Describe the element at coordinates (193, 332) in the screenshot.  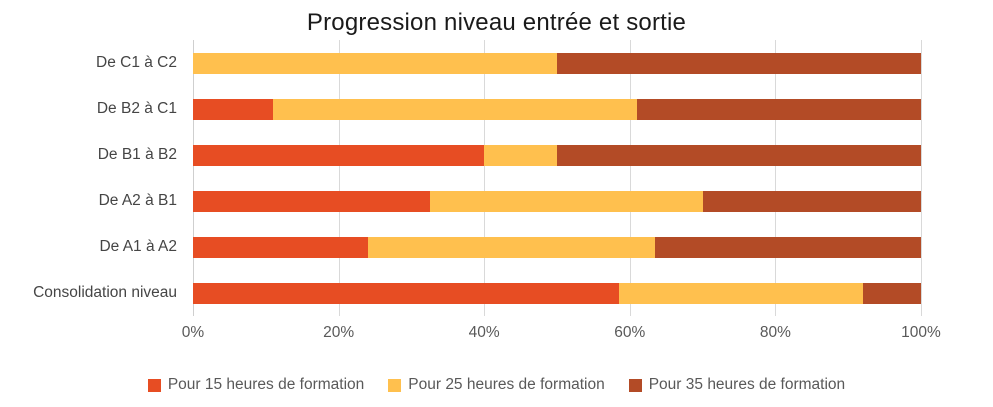
I see `x-axis-tick-label: 0%` at that location.